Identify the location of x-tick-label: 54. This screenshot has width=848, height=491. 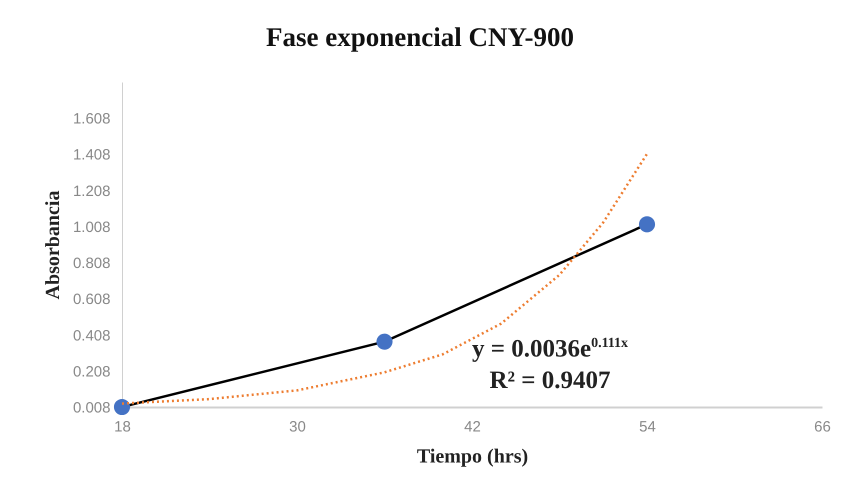
(647, 427).